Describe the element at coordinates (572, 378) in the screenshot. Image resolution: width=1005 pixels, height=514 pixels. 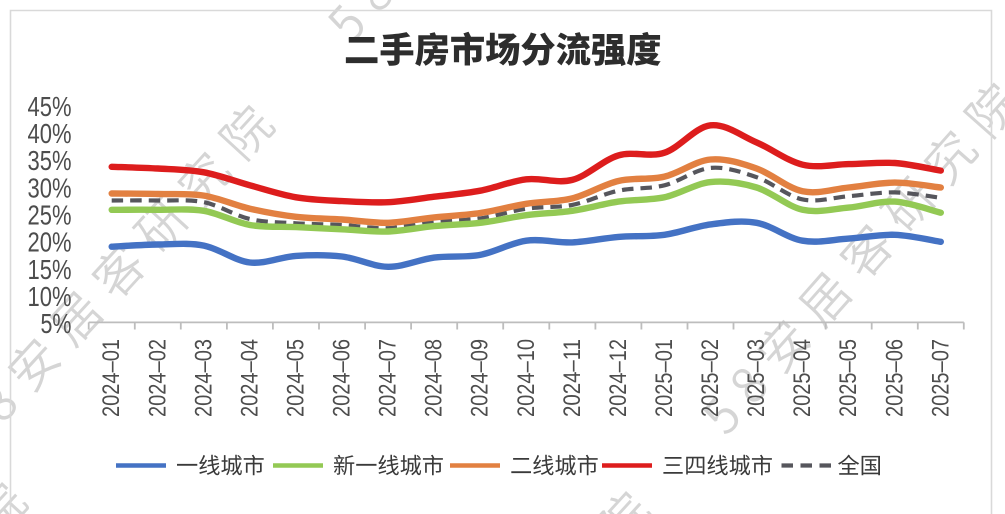
I see `svg-text: 2024–11` at that location.